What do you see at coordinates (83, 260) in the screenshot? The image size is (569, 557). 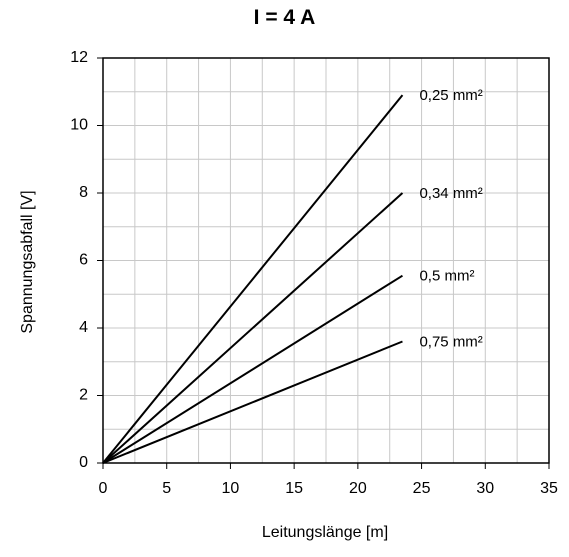 I see `y-tick-label: 6` at bounding box center [83, 260].